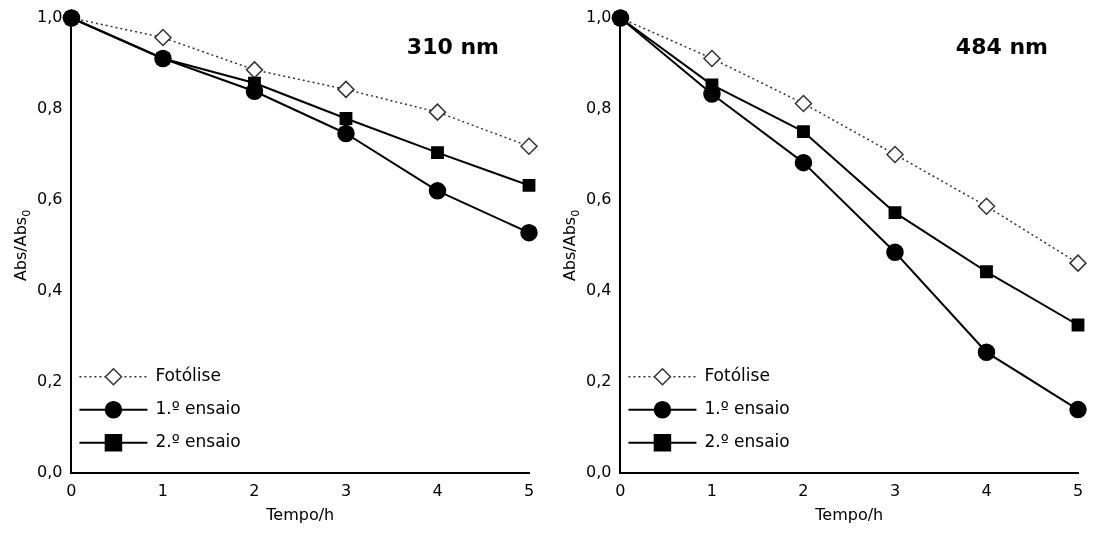  I want to click on annotation: 484 nm, so click(1001, 46).